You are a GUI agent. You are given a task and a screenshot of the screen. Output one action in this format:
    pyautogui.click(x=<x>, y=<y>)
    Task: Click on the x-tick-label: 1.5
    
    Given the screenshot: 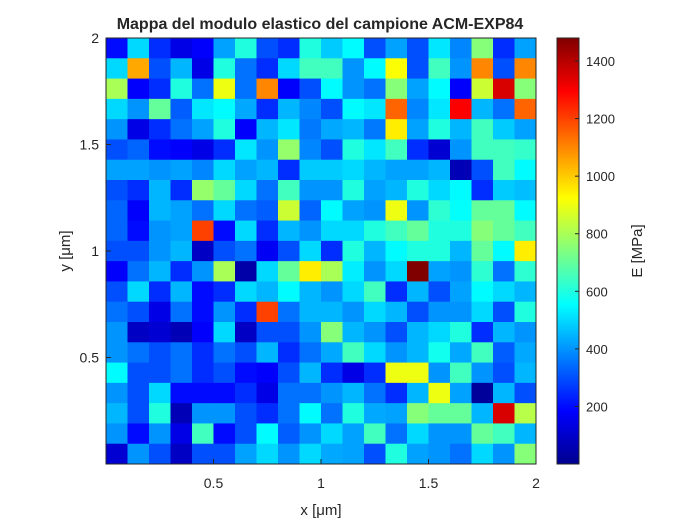 What is the action you would take?
    pyautogui.click(x=429, y=483)
    